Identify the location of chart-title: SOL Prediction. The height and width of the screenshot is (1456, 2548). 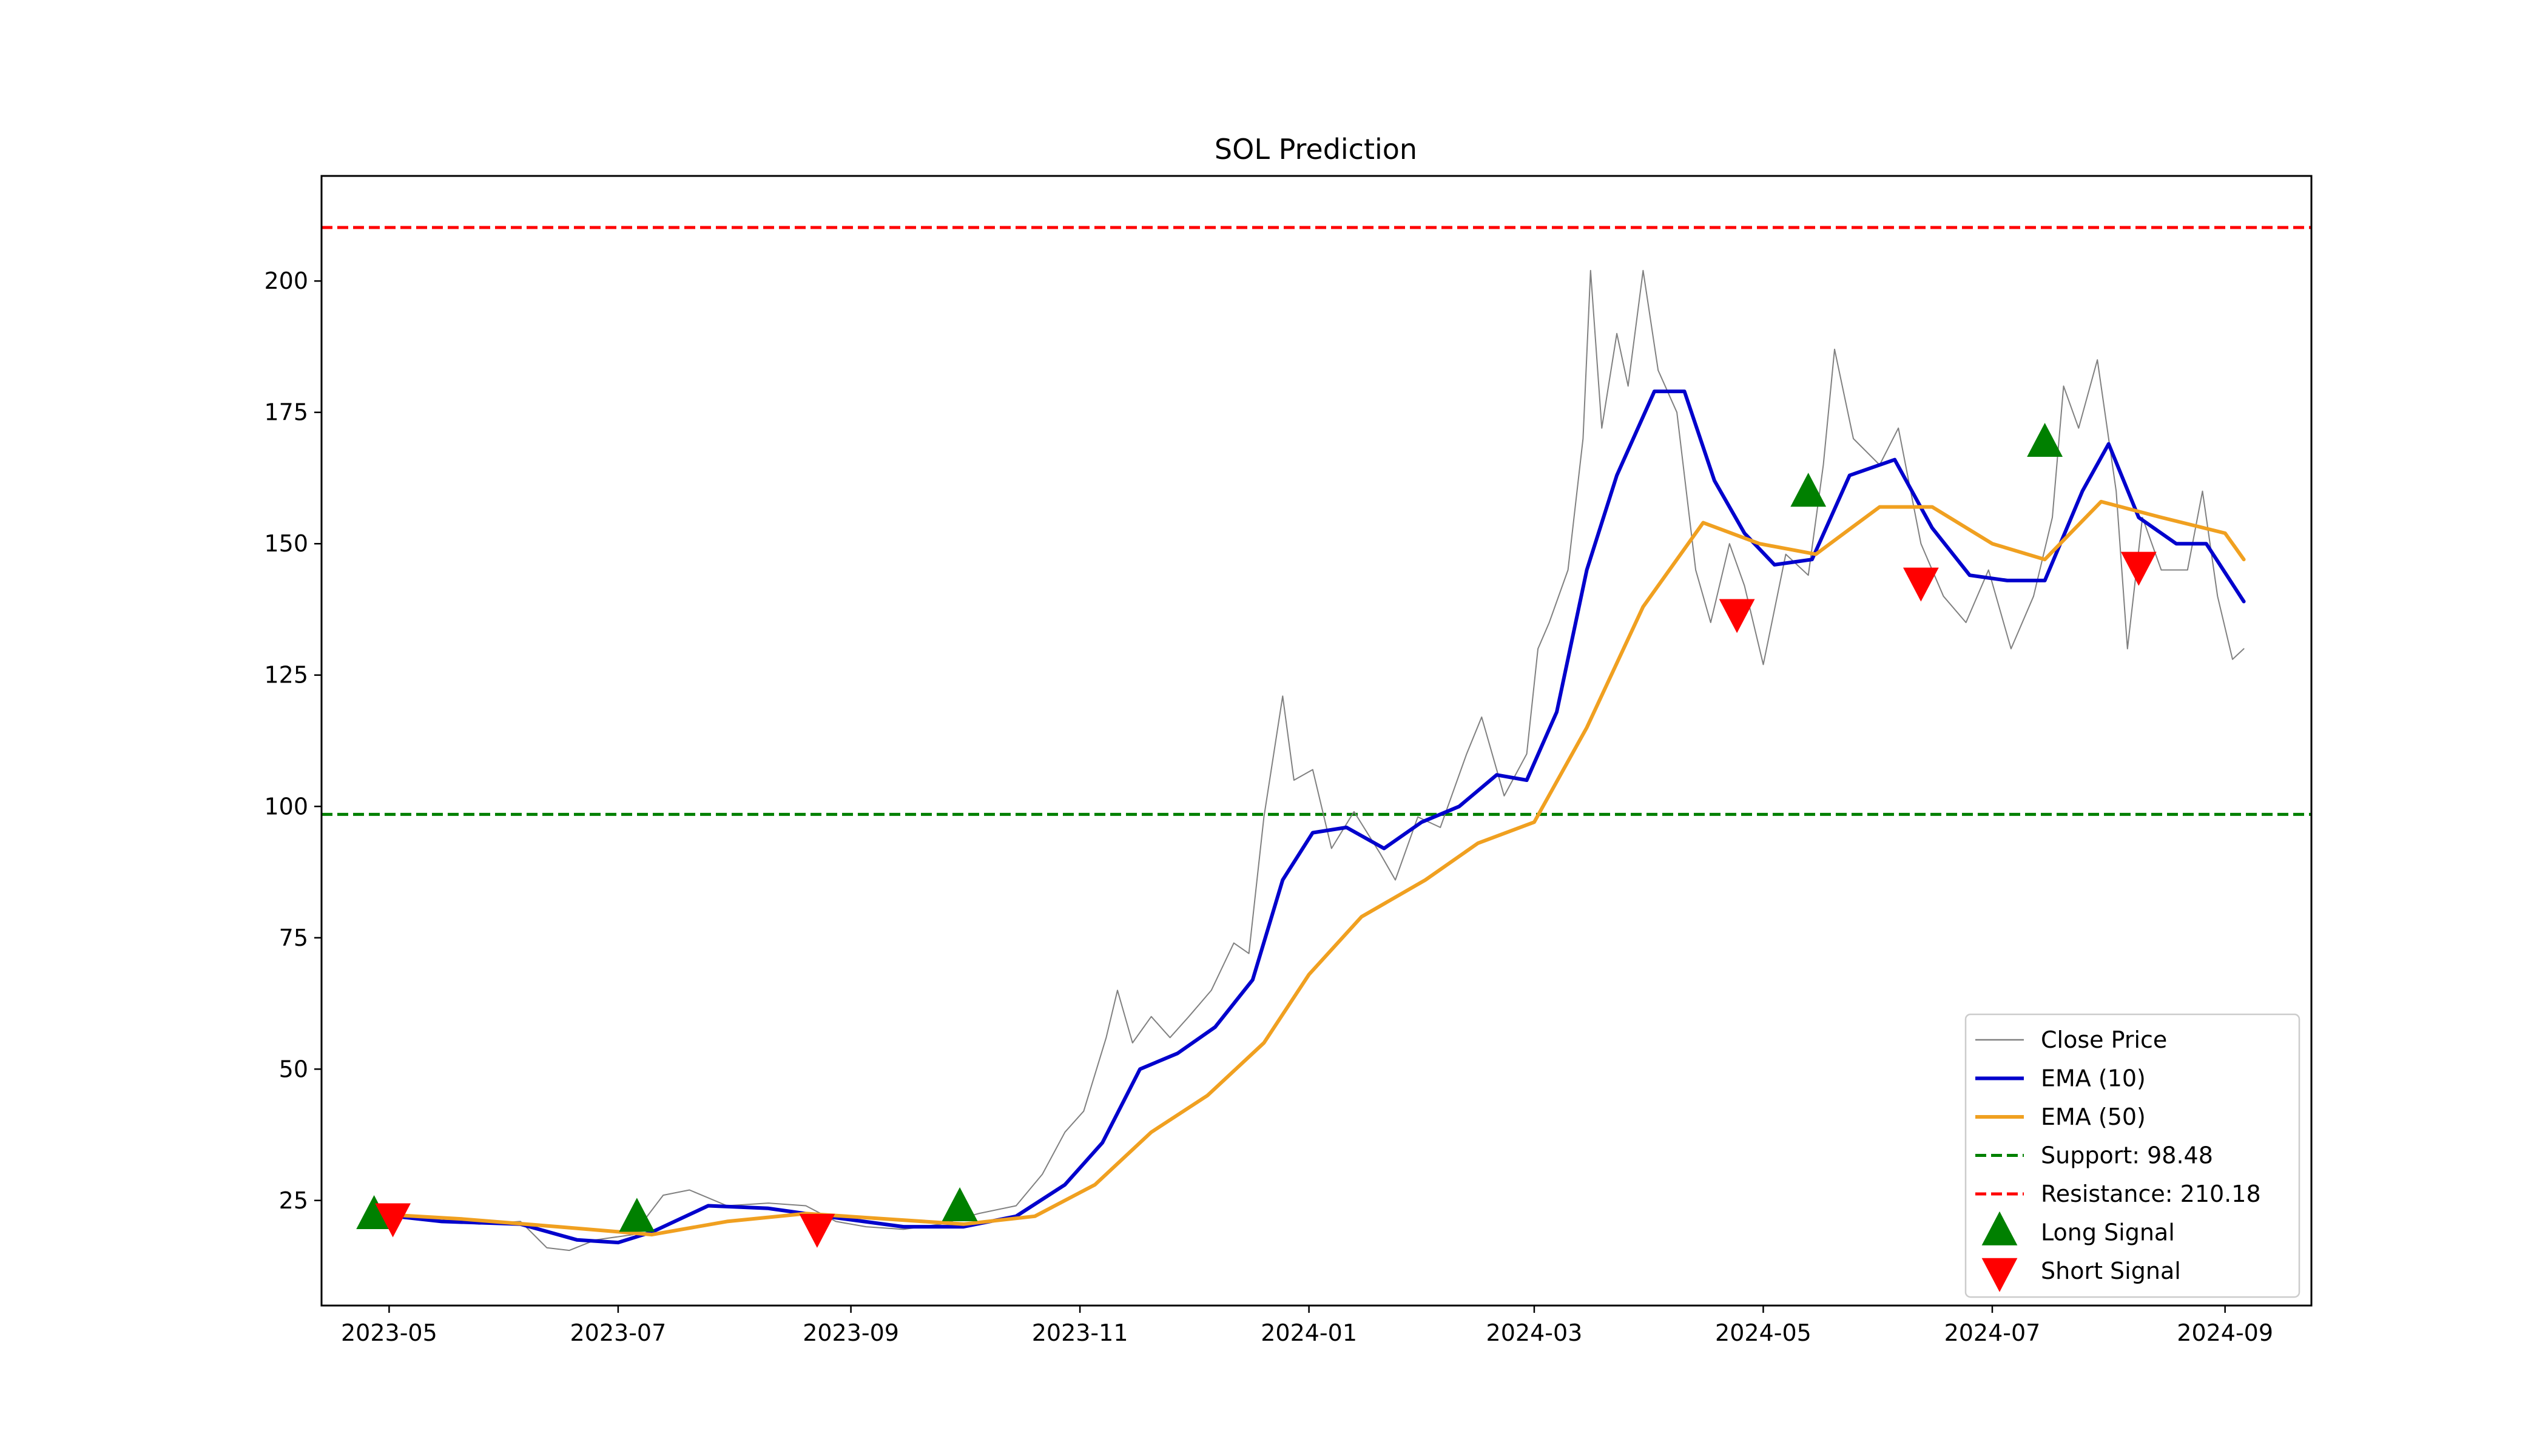
(1316, 149).